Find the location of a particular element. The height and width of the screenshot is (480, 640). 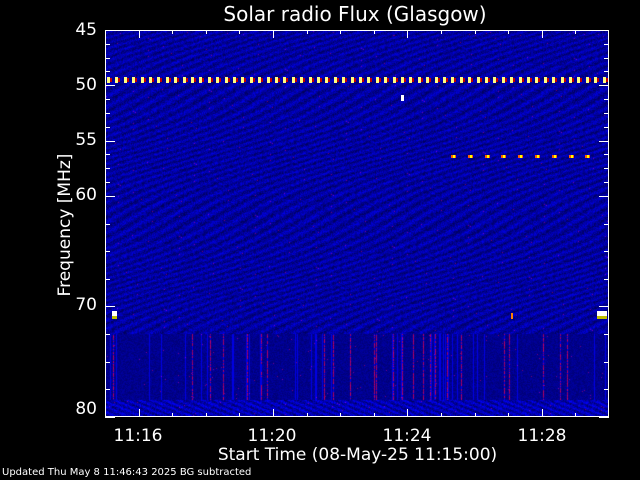

y-tick-label: 70 is located at coordinates (86, 305).